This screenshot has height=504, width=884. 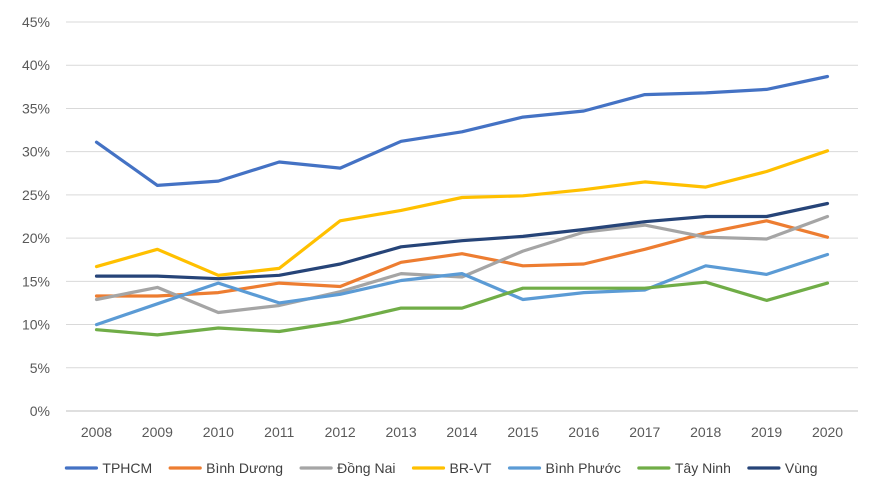 What do you see at coordinates (157, 432) in the screenshot?
I see `x-tick-label: 2009` at bounding box center [157, 432].